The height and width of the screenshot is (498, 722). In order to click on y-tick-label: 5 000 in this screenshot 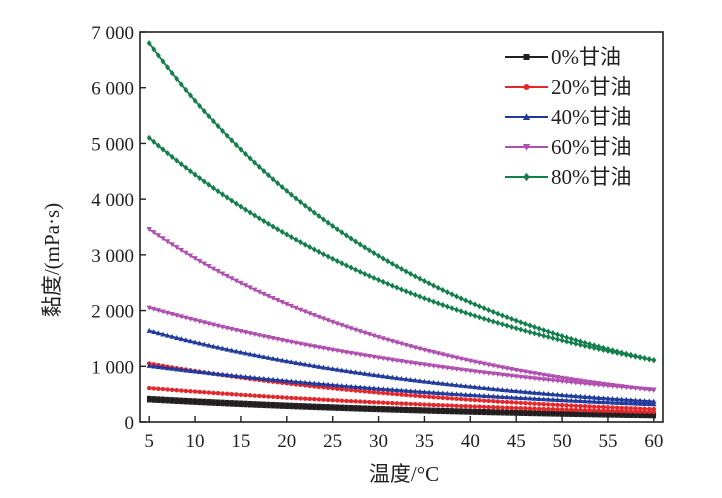, I will do `click(112, 144)`.